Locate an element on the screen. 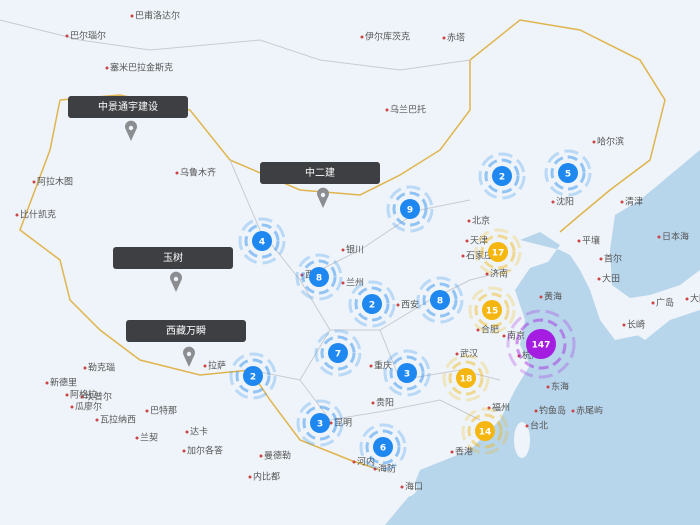 This screenshot has width=700, height=525. place-label: 长崎 is located at coordinates (636, 325).